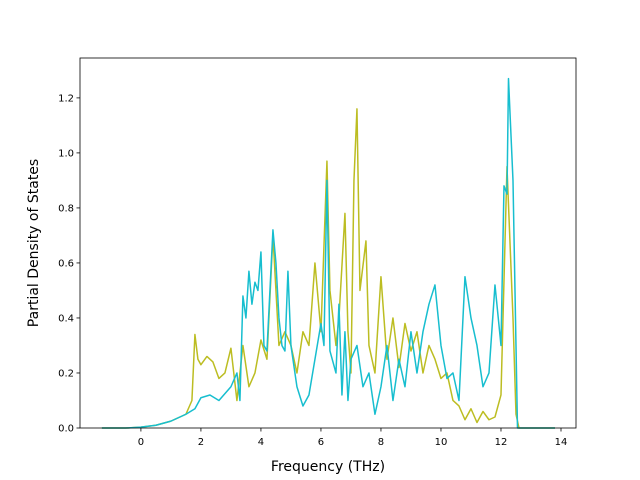  What do you see at coordinates (501, 442) in the screenshot?
I see `x-tick-label: 12` at bounding box center [501, 442].